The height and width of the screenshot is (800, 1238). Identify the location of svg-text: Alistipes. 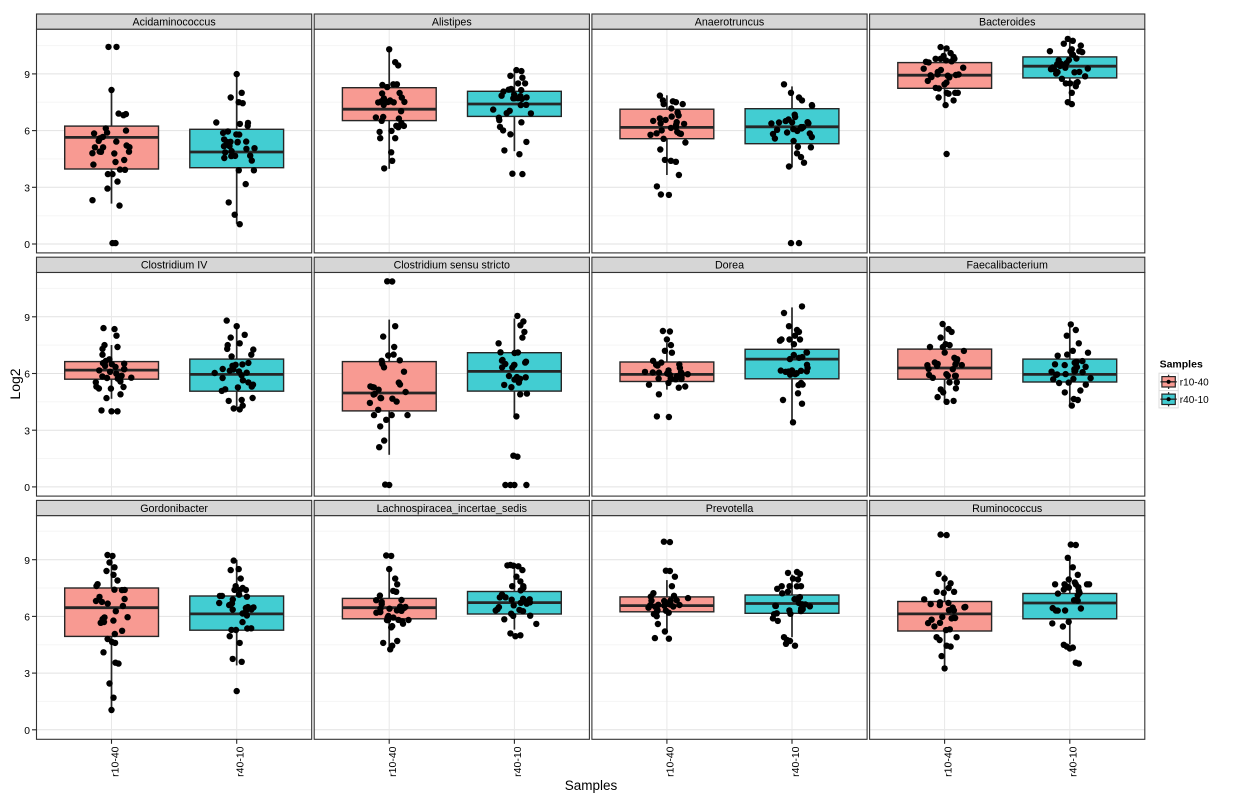
(452, 23).